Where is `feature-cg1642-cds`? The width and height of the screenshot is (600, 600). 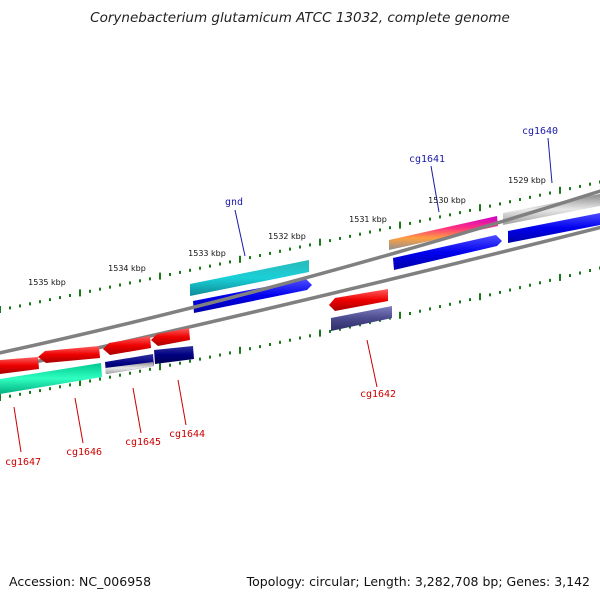
feature-cg1642-cds is located at coordinates (358, 300).